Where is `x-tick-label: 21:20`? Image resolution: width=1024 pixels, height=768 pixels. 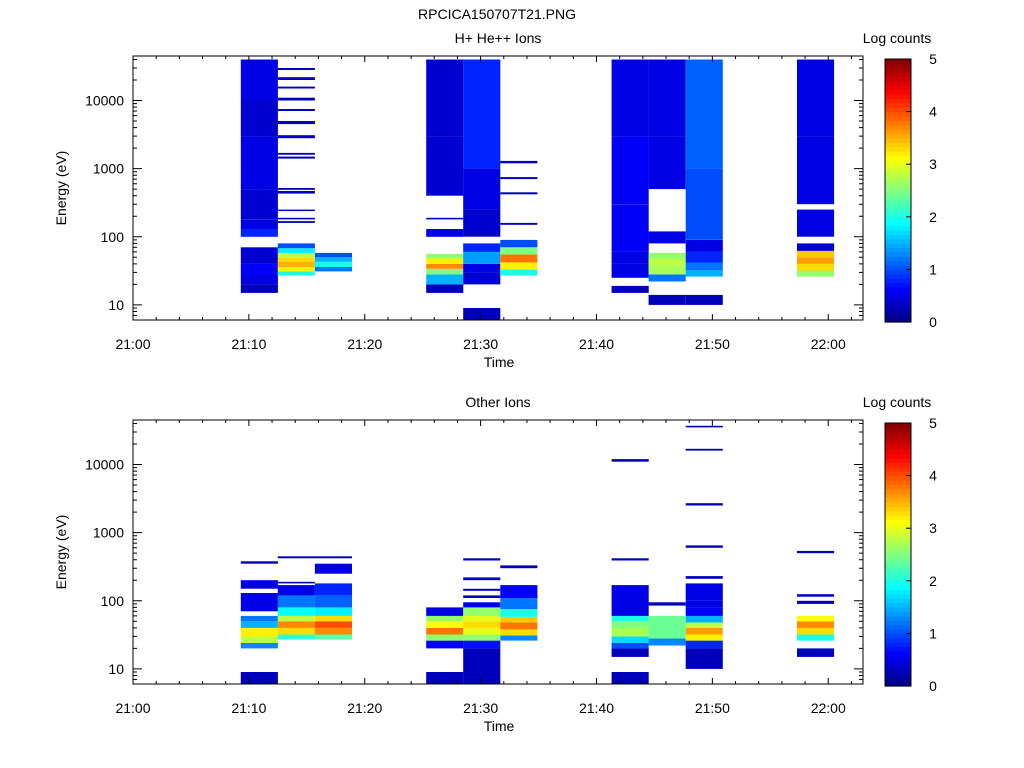
x-tick-label: 21:20 is located at coordinates (364, 344).